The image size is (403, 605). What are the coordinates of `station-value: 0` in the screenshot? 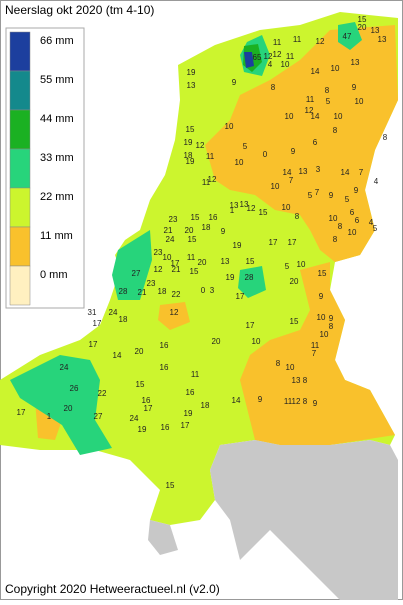 It's located at (265, 154).